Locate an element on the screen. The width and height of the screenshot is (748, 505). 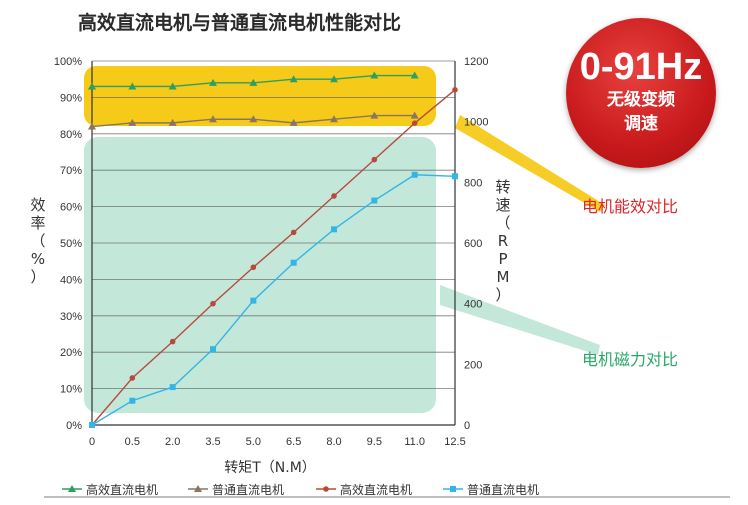
left-tick-label: 60% is located at coordinates (71, 208).